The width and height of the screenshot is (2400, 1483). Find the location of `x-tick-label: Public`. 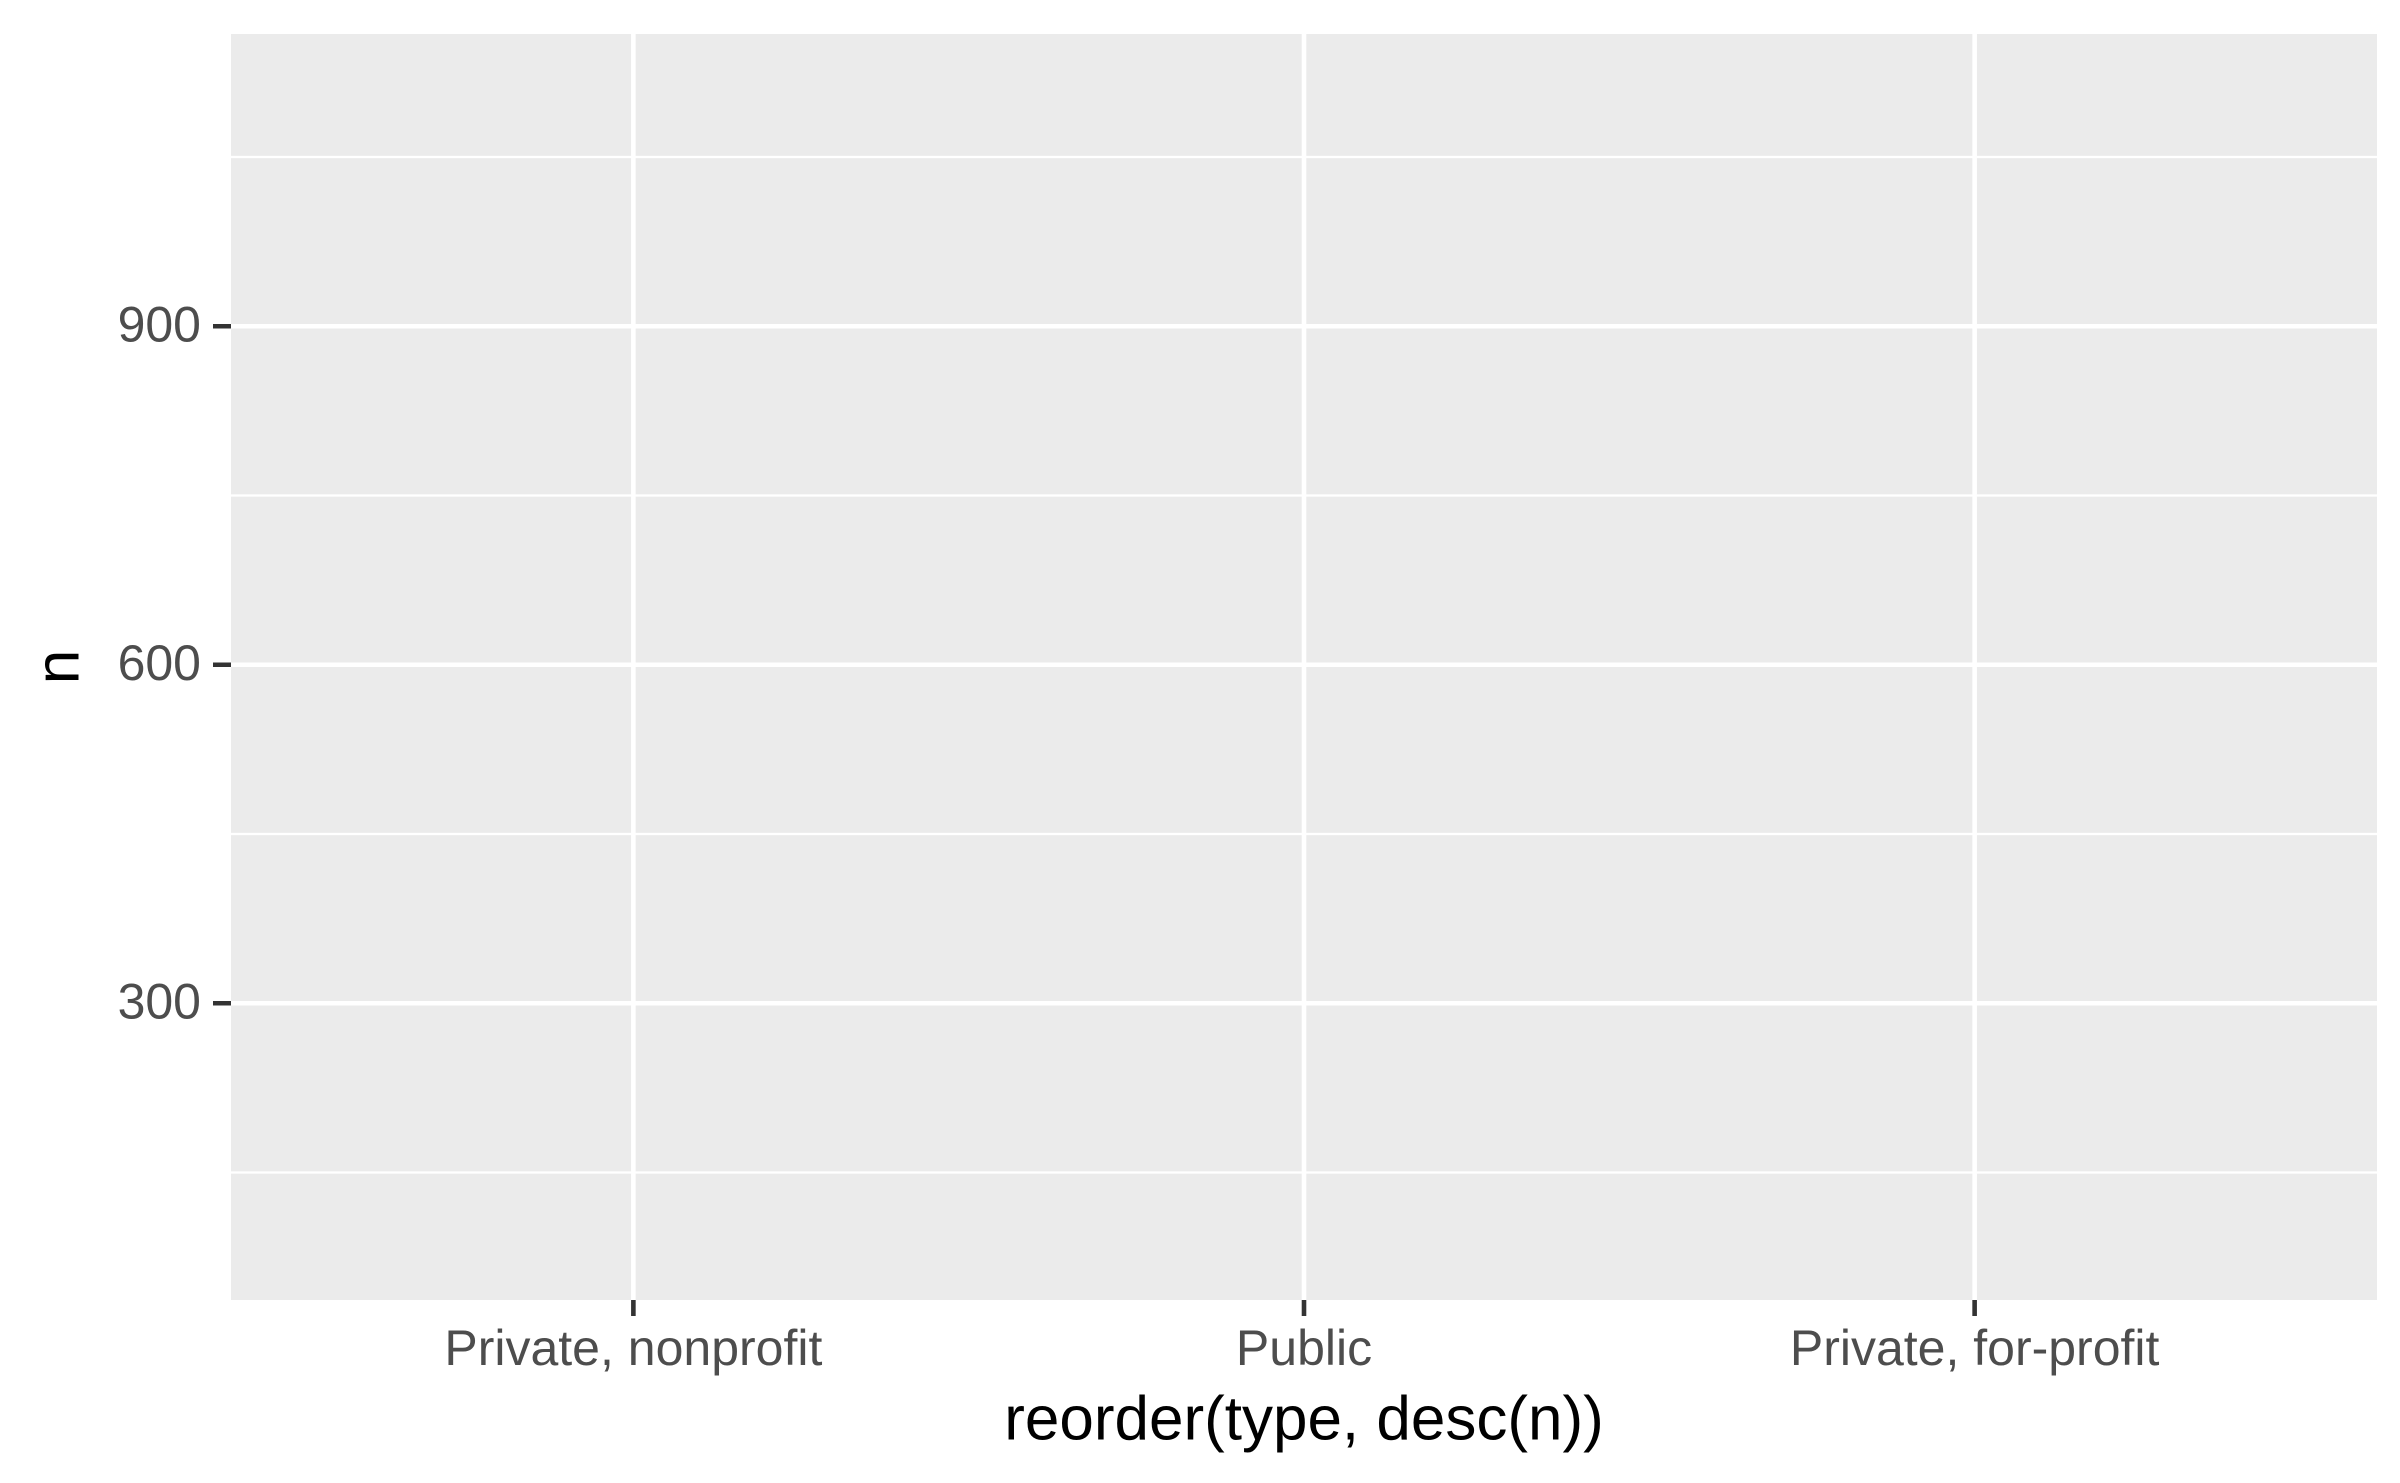

x-tick-label: Public is located at coordinates (1304, 1348).